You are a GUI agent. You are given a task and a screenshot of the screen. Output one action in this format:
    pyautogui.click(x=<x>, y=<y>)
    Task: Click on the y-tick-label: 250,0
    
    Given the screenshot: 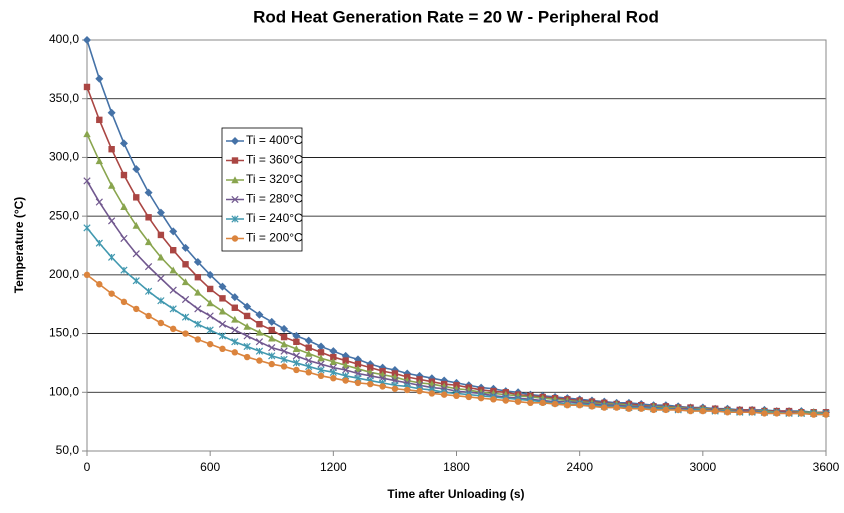 What is the action you would take?
    pyautogui.click(x=64, y=215)
    